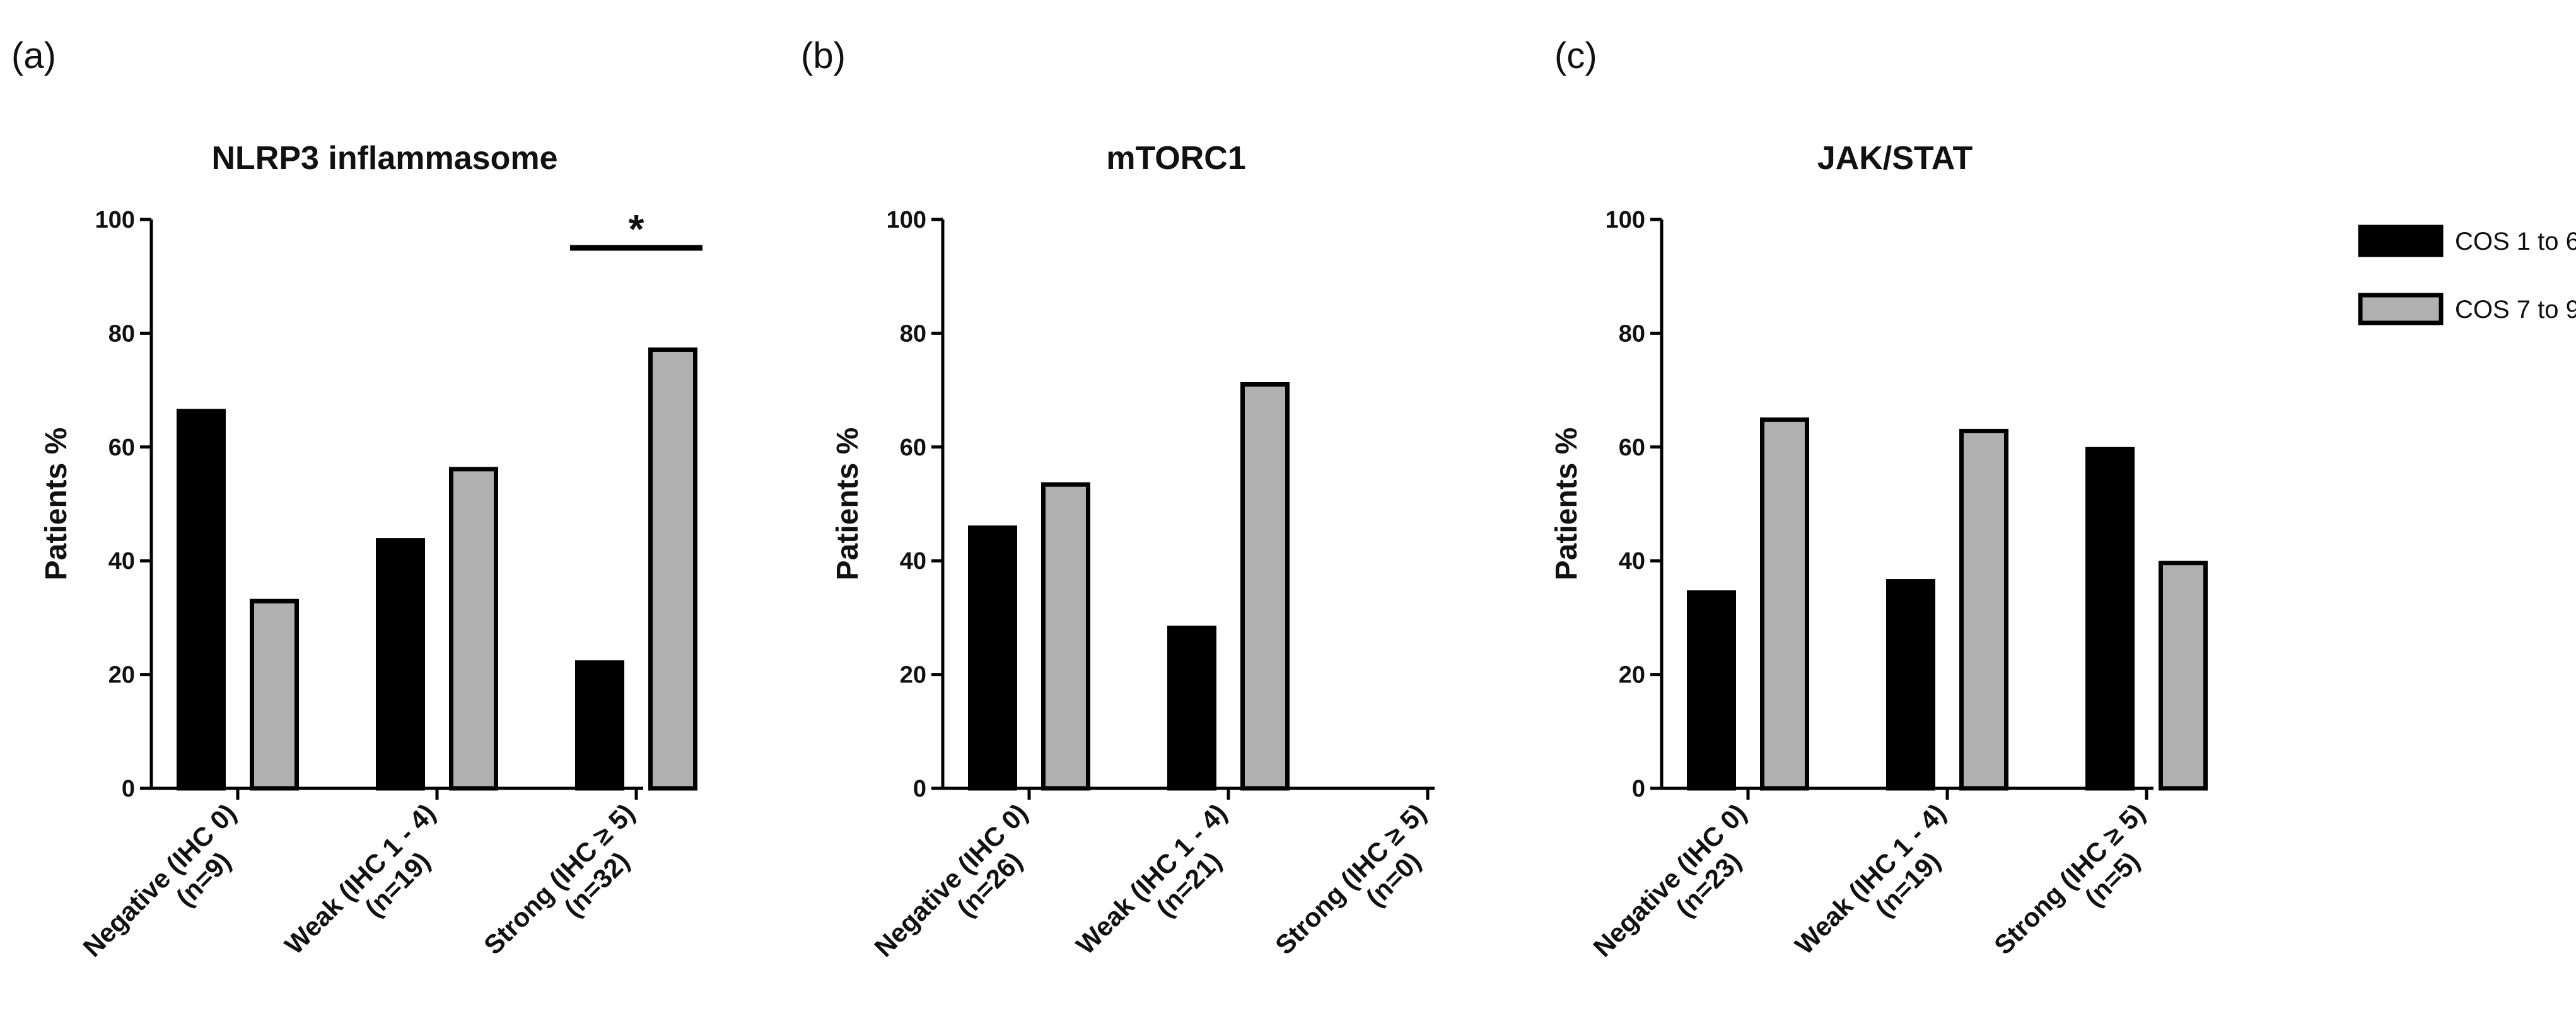  Describe the element at coordinates (961, 891) in the screenshot. I see `x-tick-label: Negative (IHC 0)(n=26)` at that location.